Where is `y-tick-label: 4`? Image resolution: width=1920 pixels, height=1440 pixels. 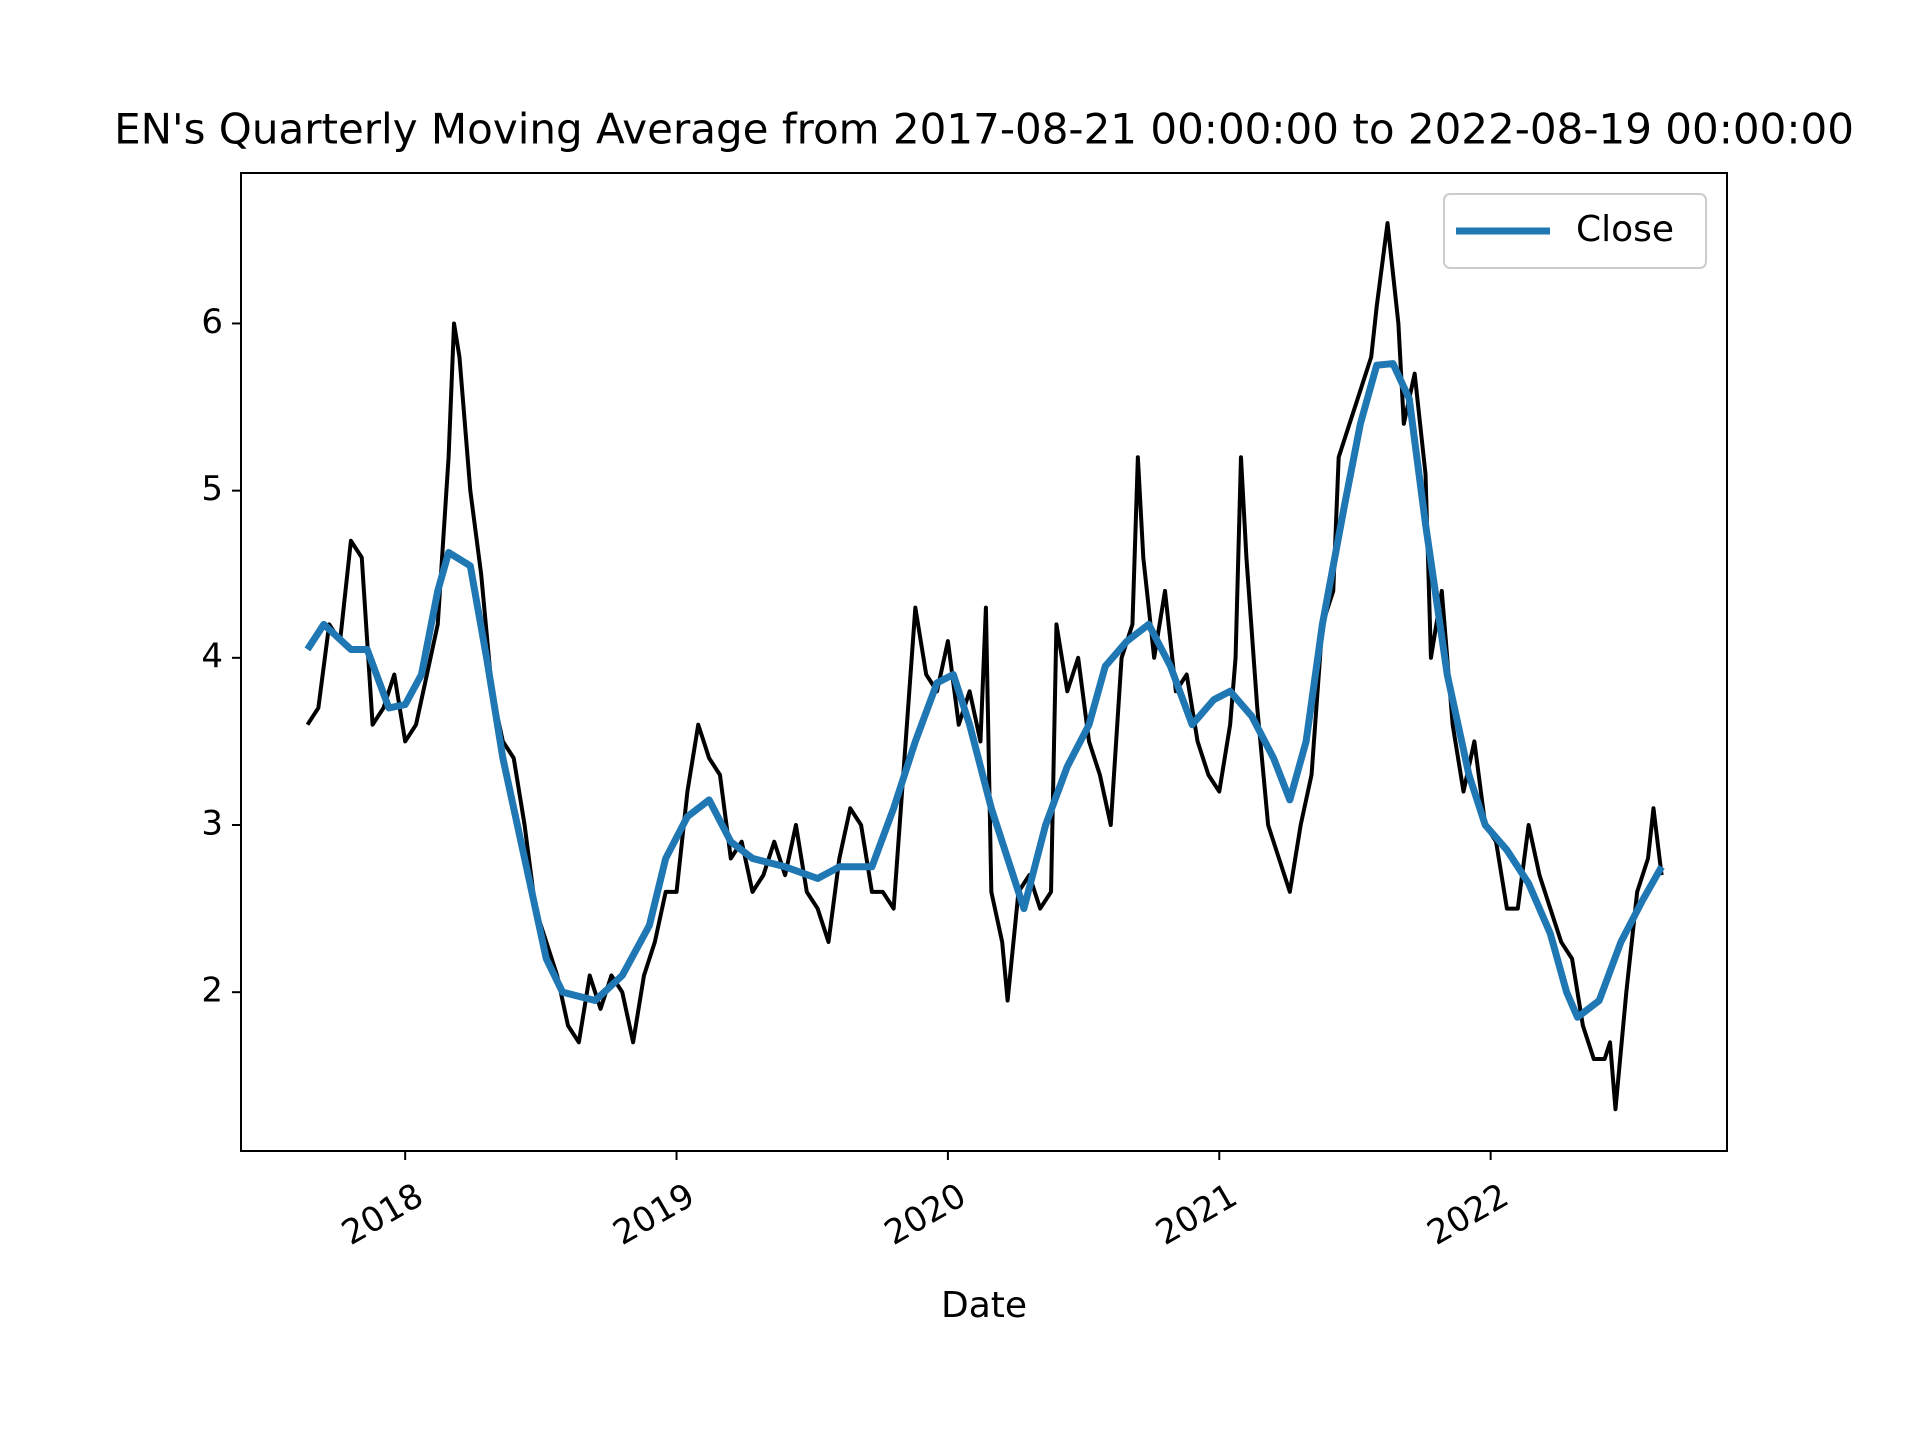
y-tick-label: 4 is located at coordinates (212, 656).